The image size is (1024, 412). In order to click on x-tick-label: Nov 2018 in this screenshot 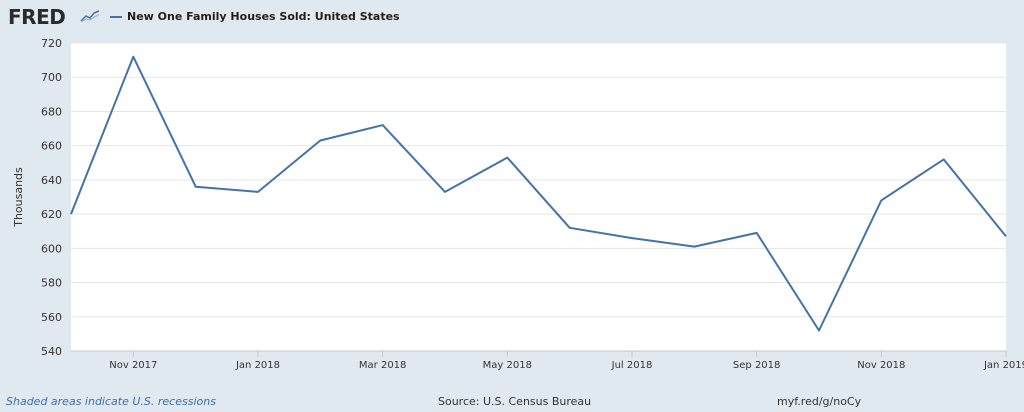, I will do `click(881, 365)`.